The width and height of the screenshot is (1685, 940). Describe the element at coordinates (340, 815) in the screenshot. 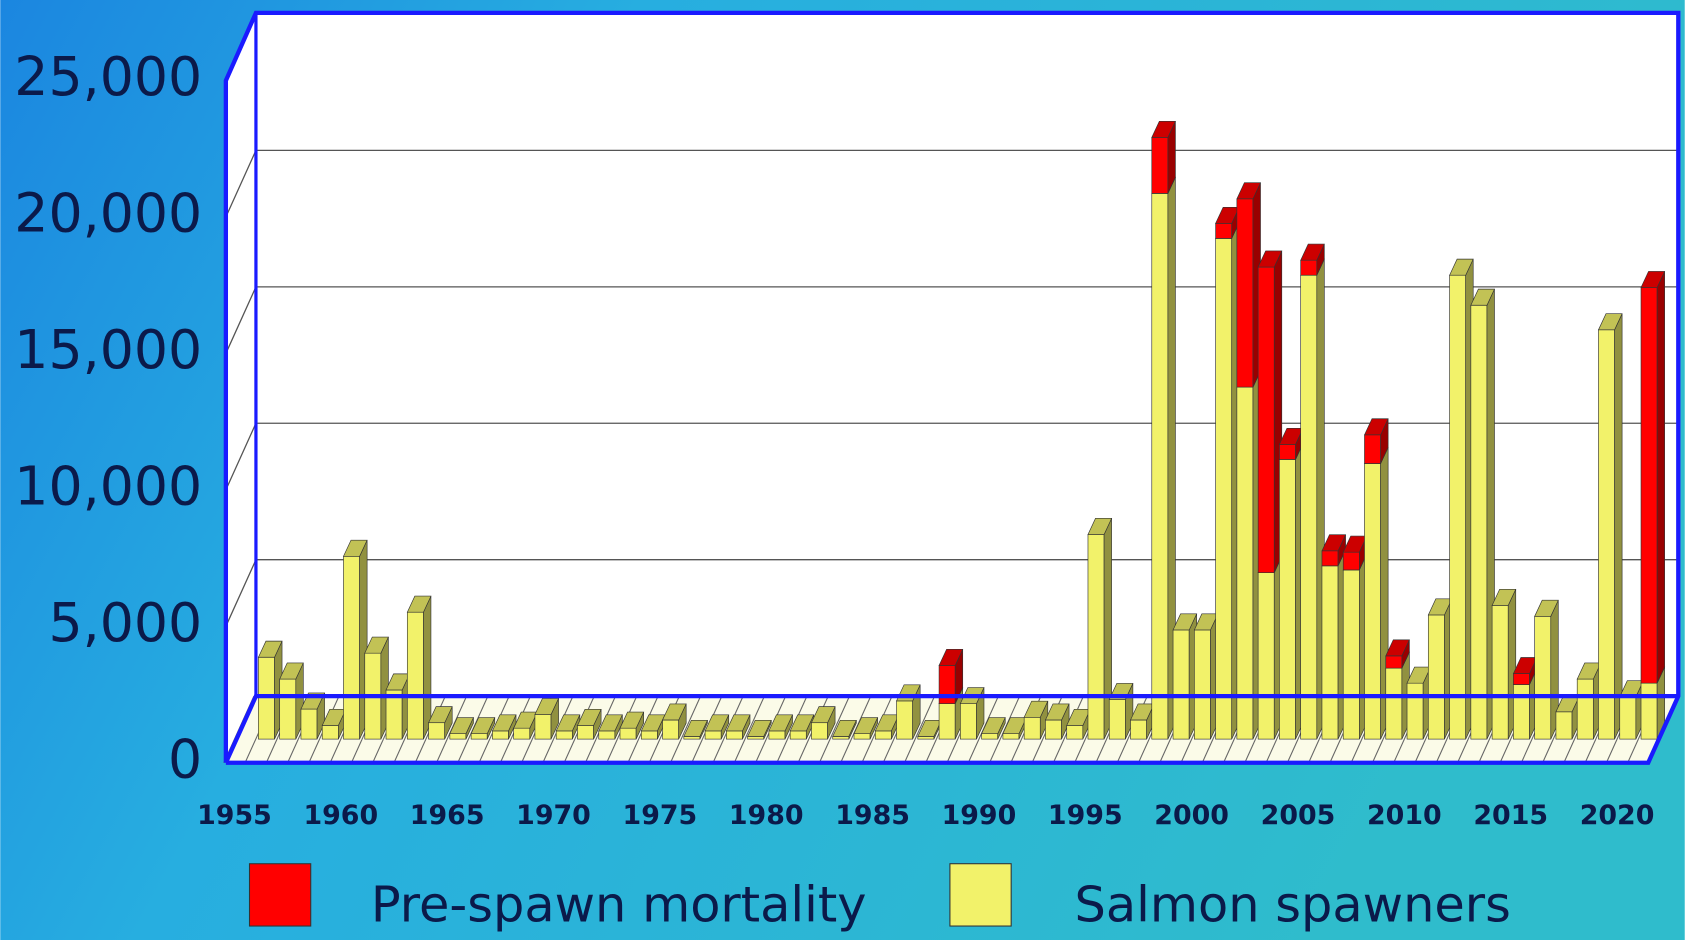

I see `x-tick-label: 1960` at that location.